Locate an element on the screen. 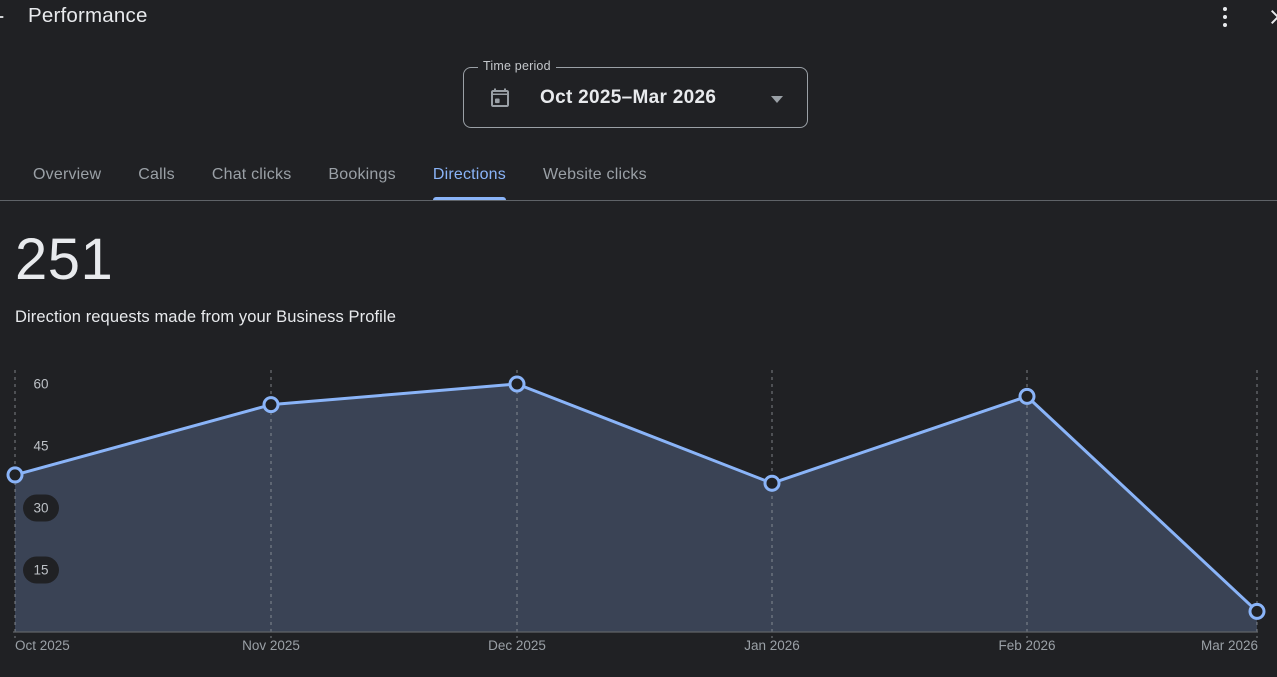 The height and width of the screenshot is (677, 1277). tab-calls: Calls is located at coordinates (156, 174).